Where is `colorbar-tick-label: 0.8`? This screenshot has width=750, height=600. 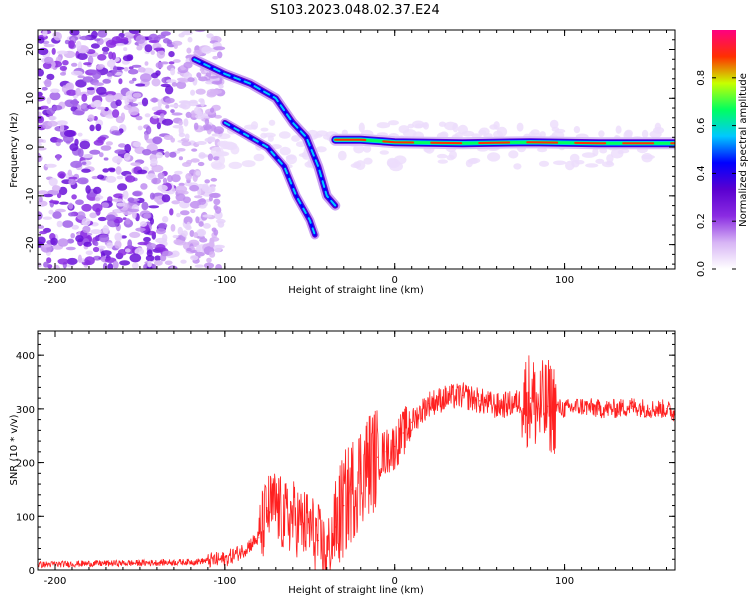 colorbar-tick-label: 0.8 is located at coordinates (701, 78).